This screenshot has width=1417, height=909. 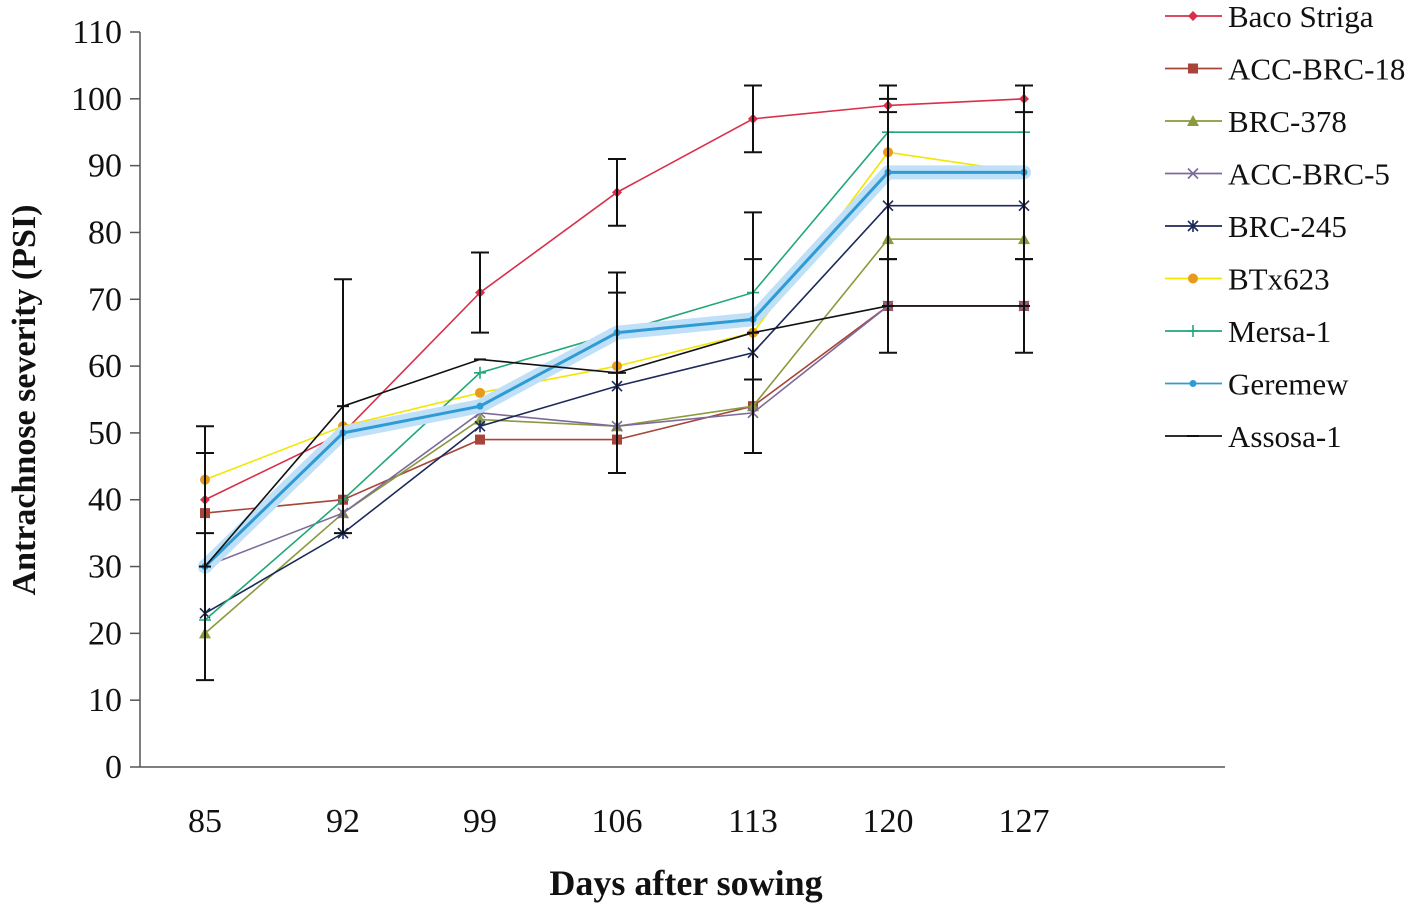 What do you see at coordinates (1024, 821) in the screenshot?
I see `x-tick-label: 127` at bounding box center [1024, 821].